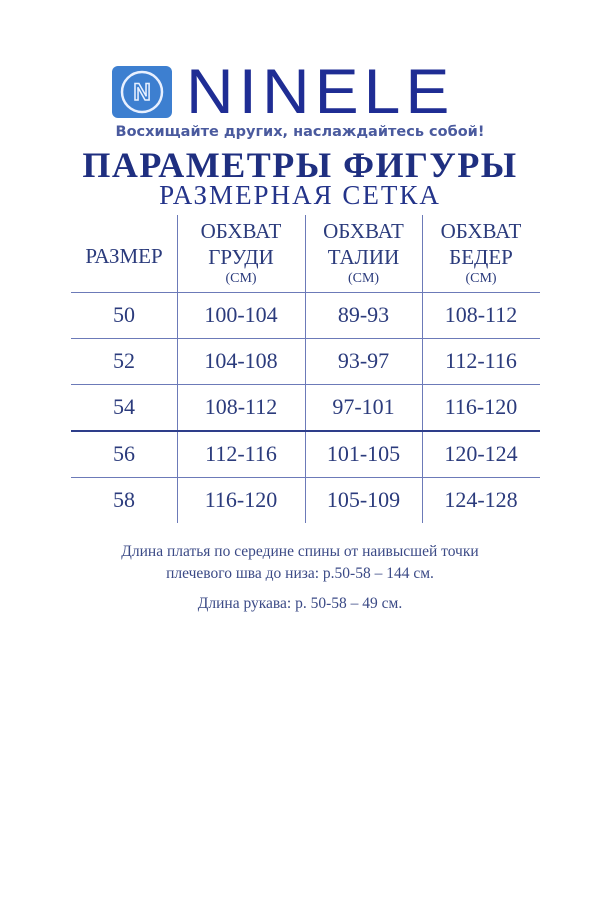 The image size is (600, 900). I want to click on header-chest: ОБХВАТ ГРУДИ (СМ), so click(241, 253).